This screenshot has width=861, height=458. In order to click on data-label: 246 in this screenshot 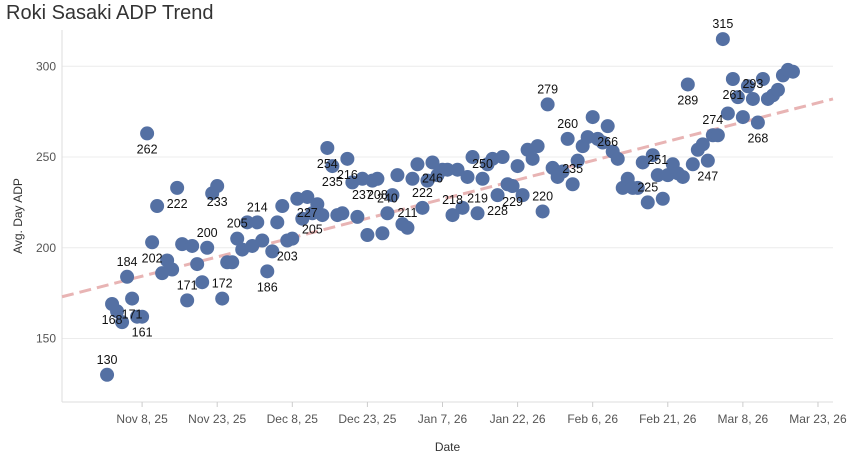, I will do `click(432, 178)`.